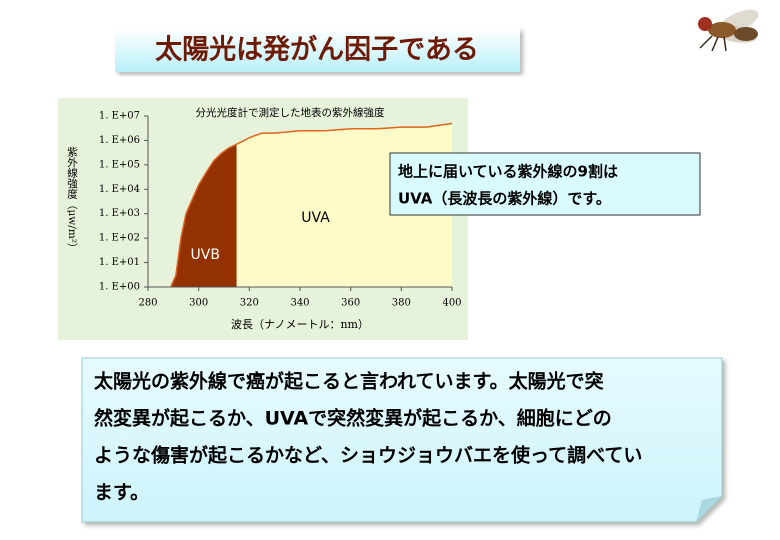  What do you see at coordinates (401, 303) in the screenshot?
I see `x-tick-label: 380` at bounding box center [401, 303].